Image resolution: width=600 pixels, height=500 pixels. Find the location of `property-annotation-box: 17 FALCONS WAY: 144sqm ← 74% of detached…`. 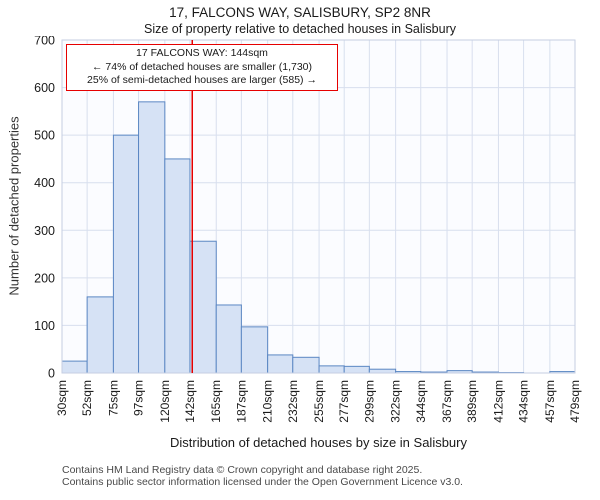

property-annotation-box: 17 FALCONS WAY: 144sqm ← 74% of detached… is located at coordinates (202, 67).